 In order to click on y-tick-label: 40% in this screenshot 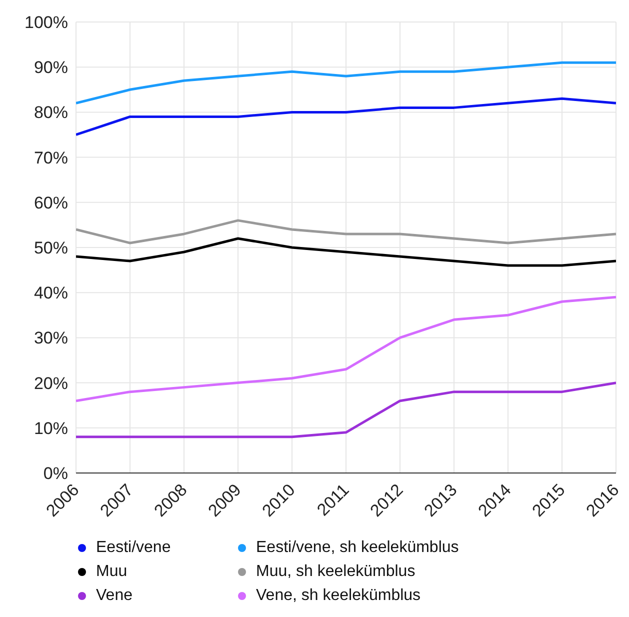, I will do `click(51, 293)`.